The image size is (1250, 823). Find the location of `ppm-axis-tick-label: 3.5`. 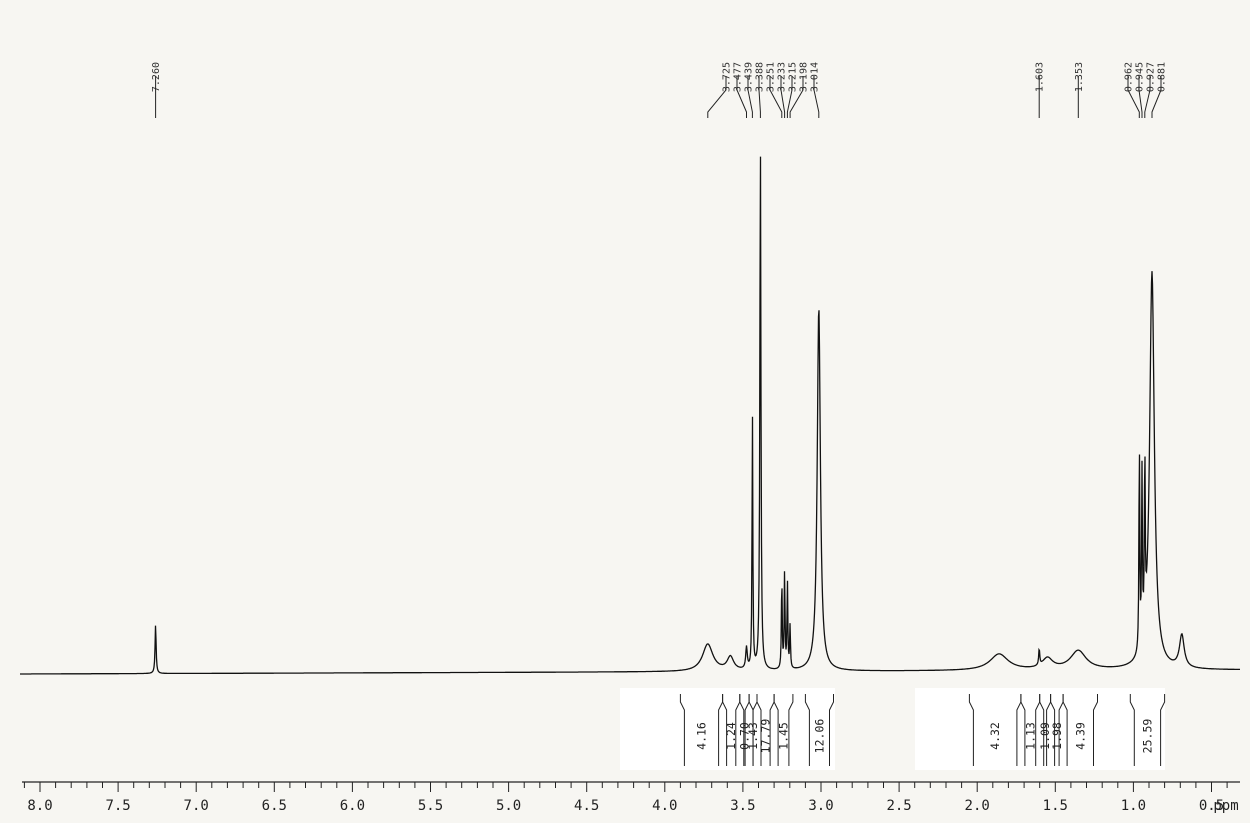

ppm-axis-tick-label: 3.5 is located at coordinates (742, 806).